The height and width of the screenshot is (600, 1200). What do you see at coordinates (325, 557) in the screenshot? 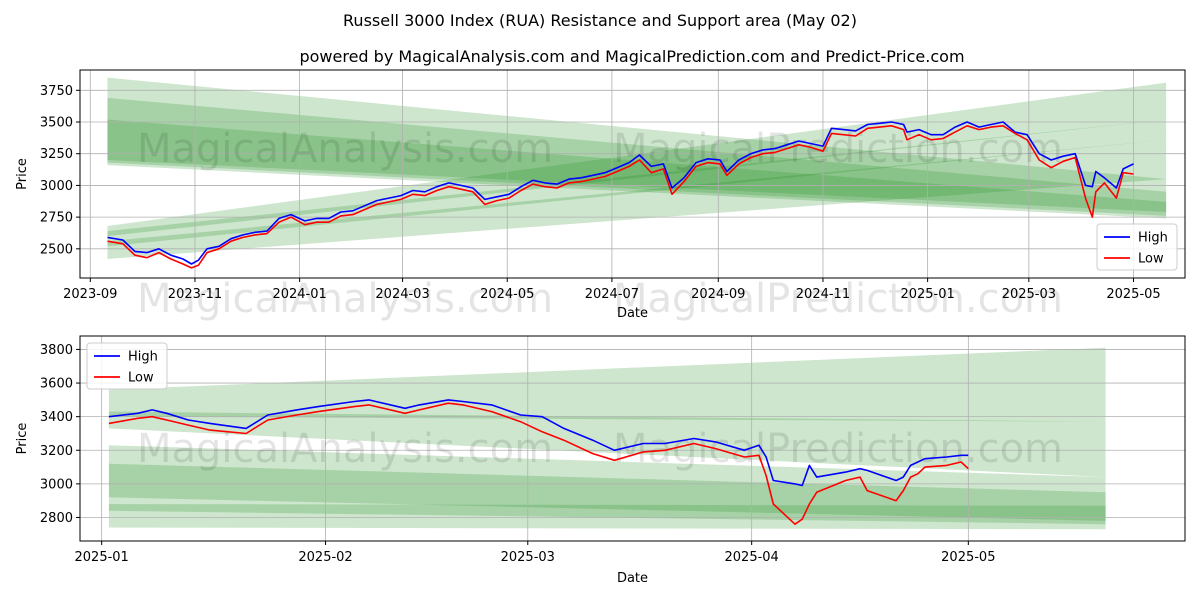
I see `x-tick-label: 2025-02` at bounding box center [325, 557].